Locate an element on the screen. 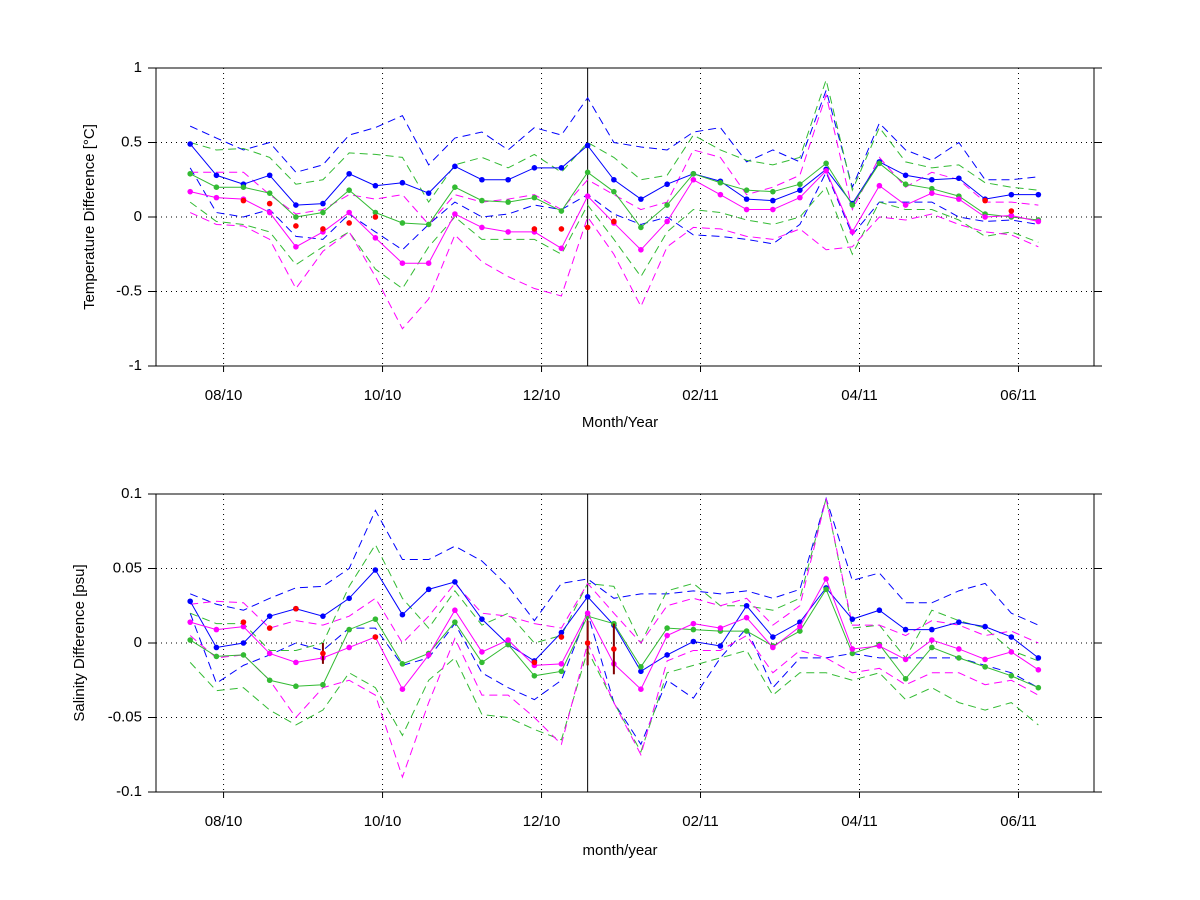  y-tick-label: -0.5 is located at coordinates (129, 290).